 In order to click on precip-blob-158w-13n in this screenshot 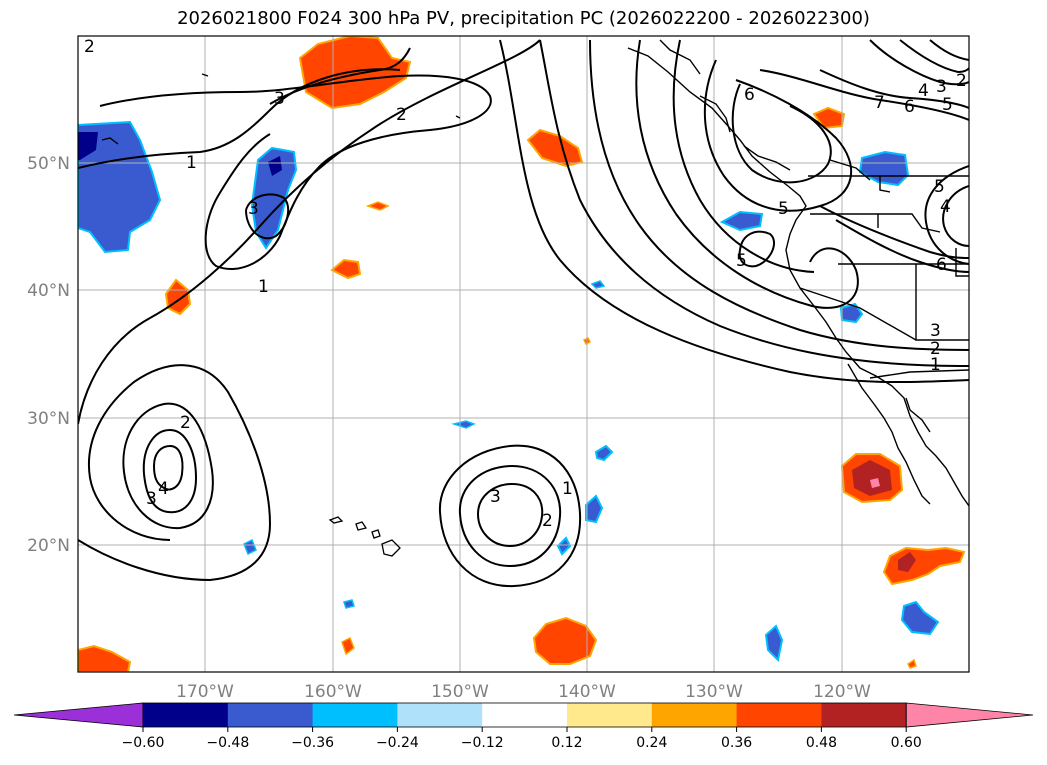, I will do `click(348, 646)`.